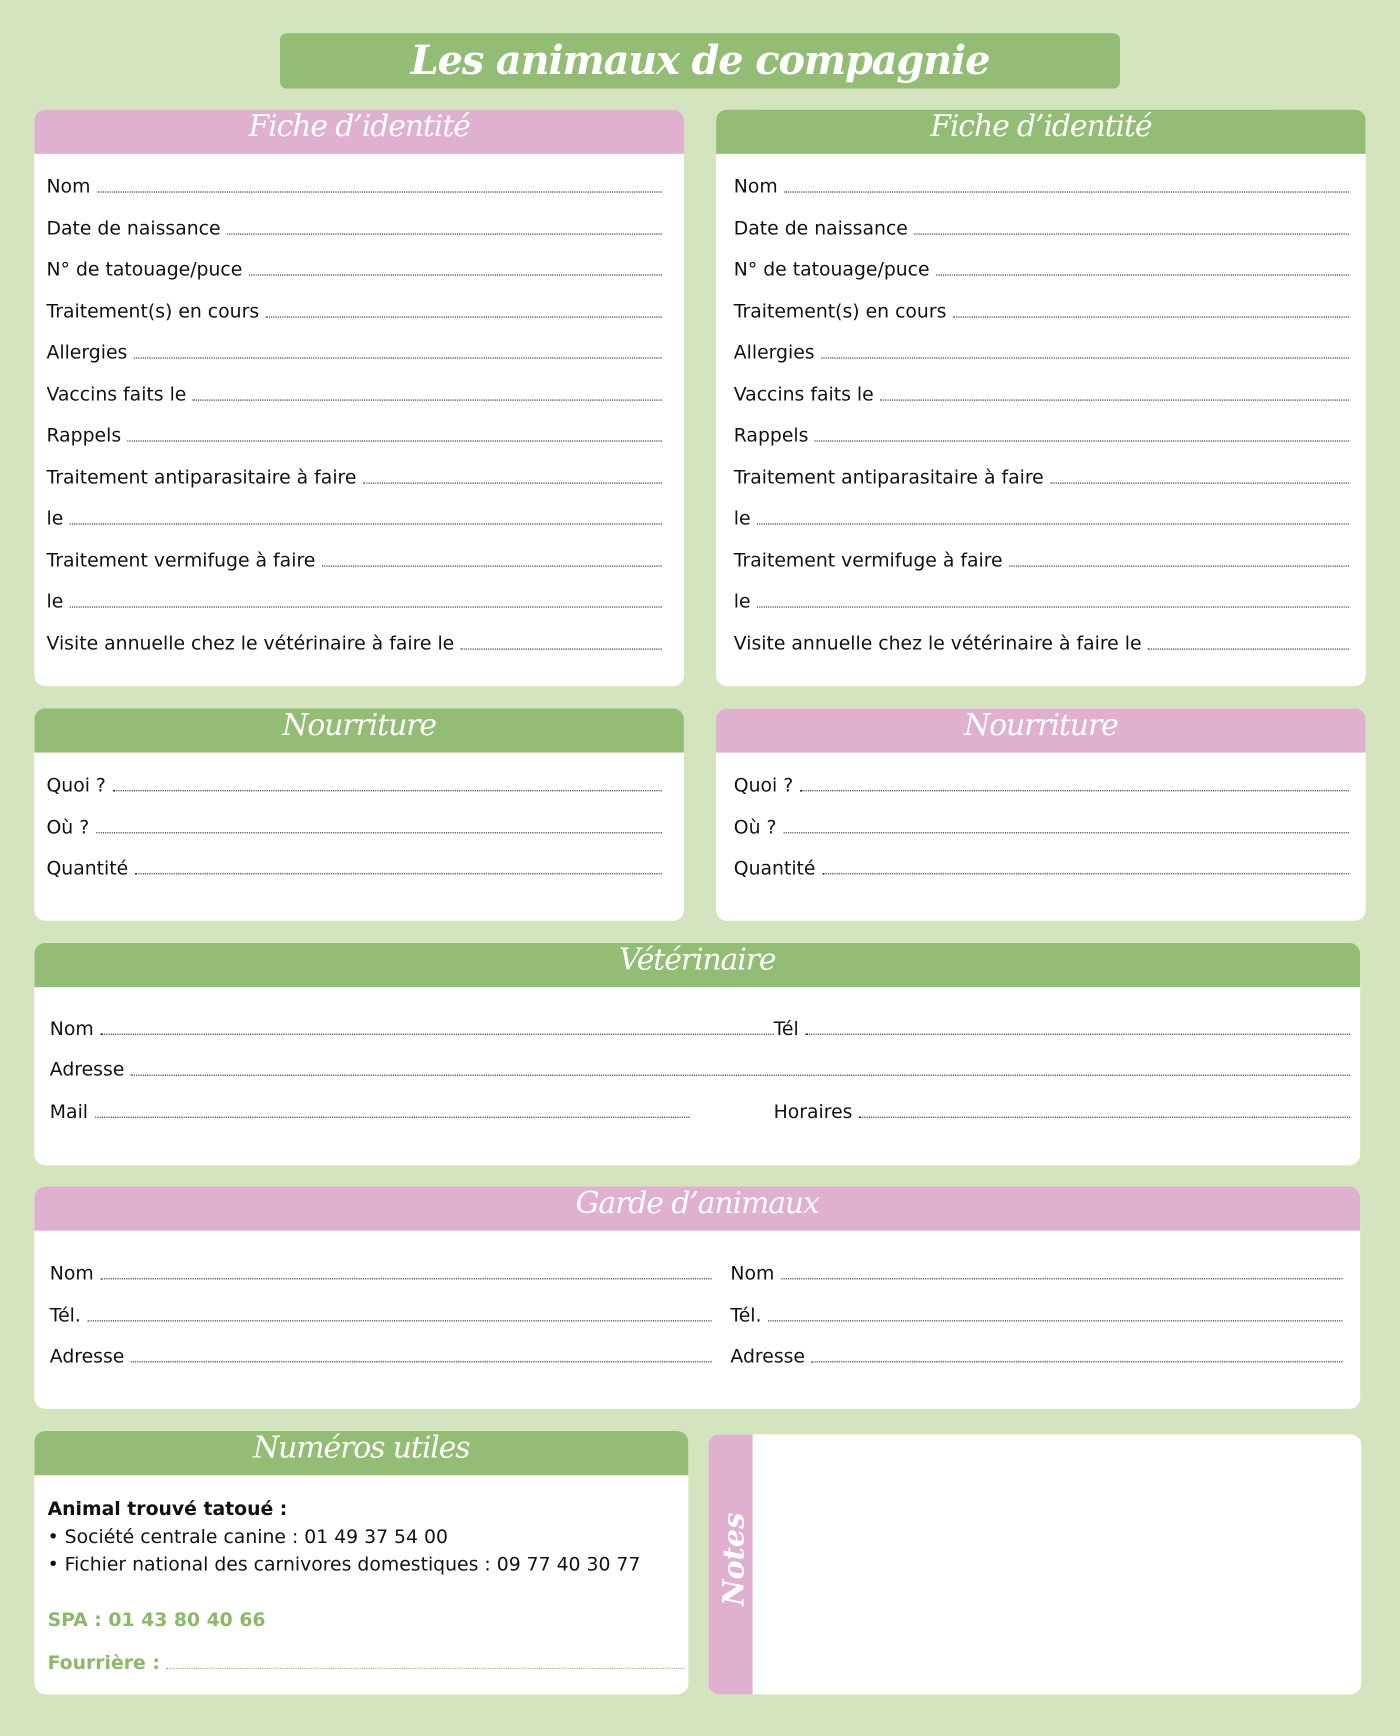 The width and height of the screenshot is (1400, 1736). What do you see at coordinates (697, 1208) in the screenshot?
I see `garde-heading: Garde d’animaux` at bounding box center [697, 1208].